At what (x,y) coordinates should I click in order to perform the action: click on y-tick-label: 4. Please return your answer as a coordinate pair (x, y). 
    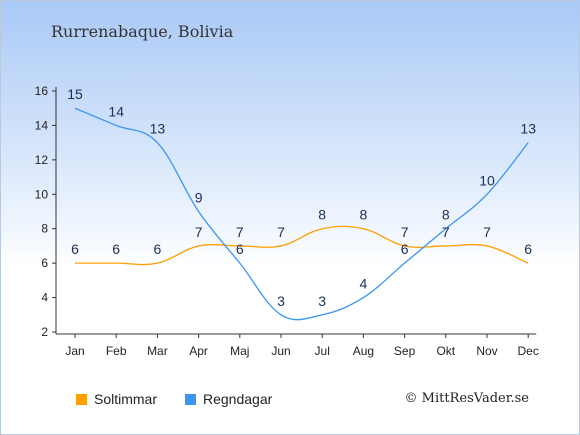
    Looking at the image, I should click on (44, 298).